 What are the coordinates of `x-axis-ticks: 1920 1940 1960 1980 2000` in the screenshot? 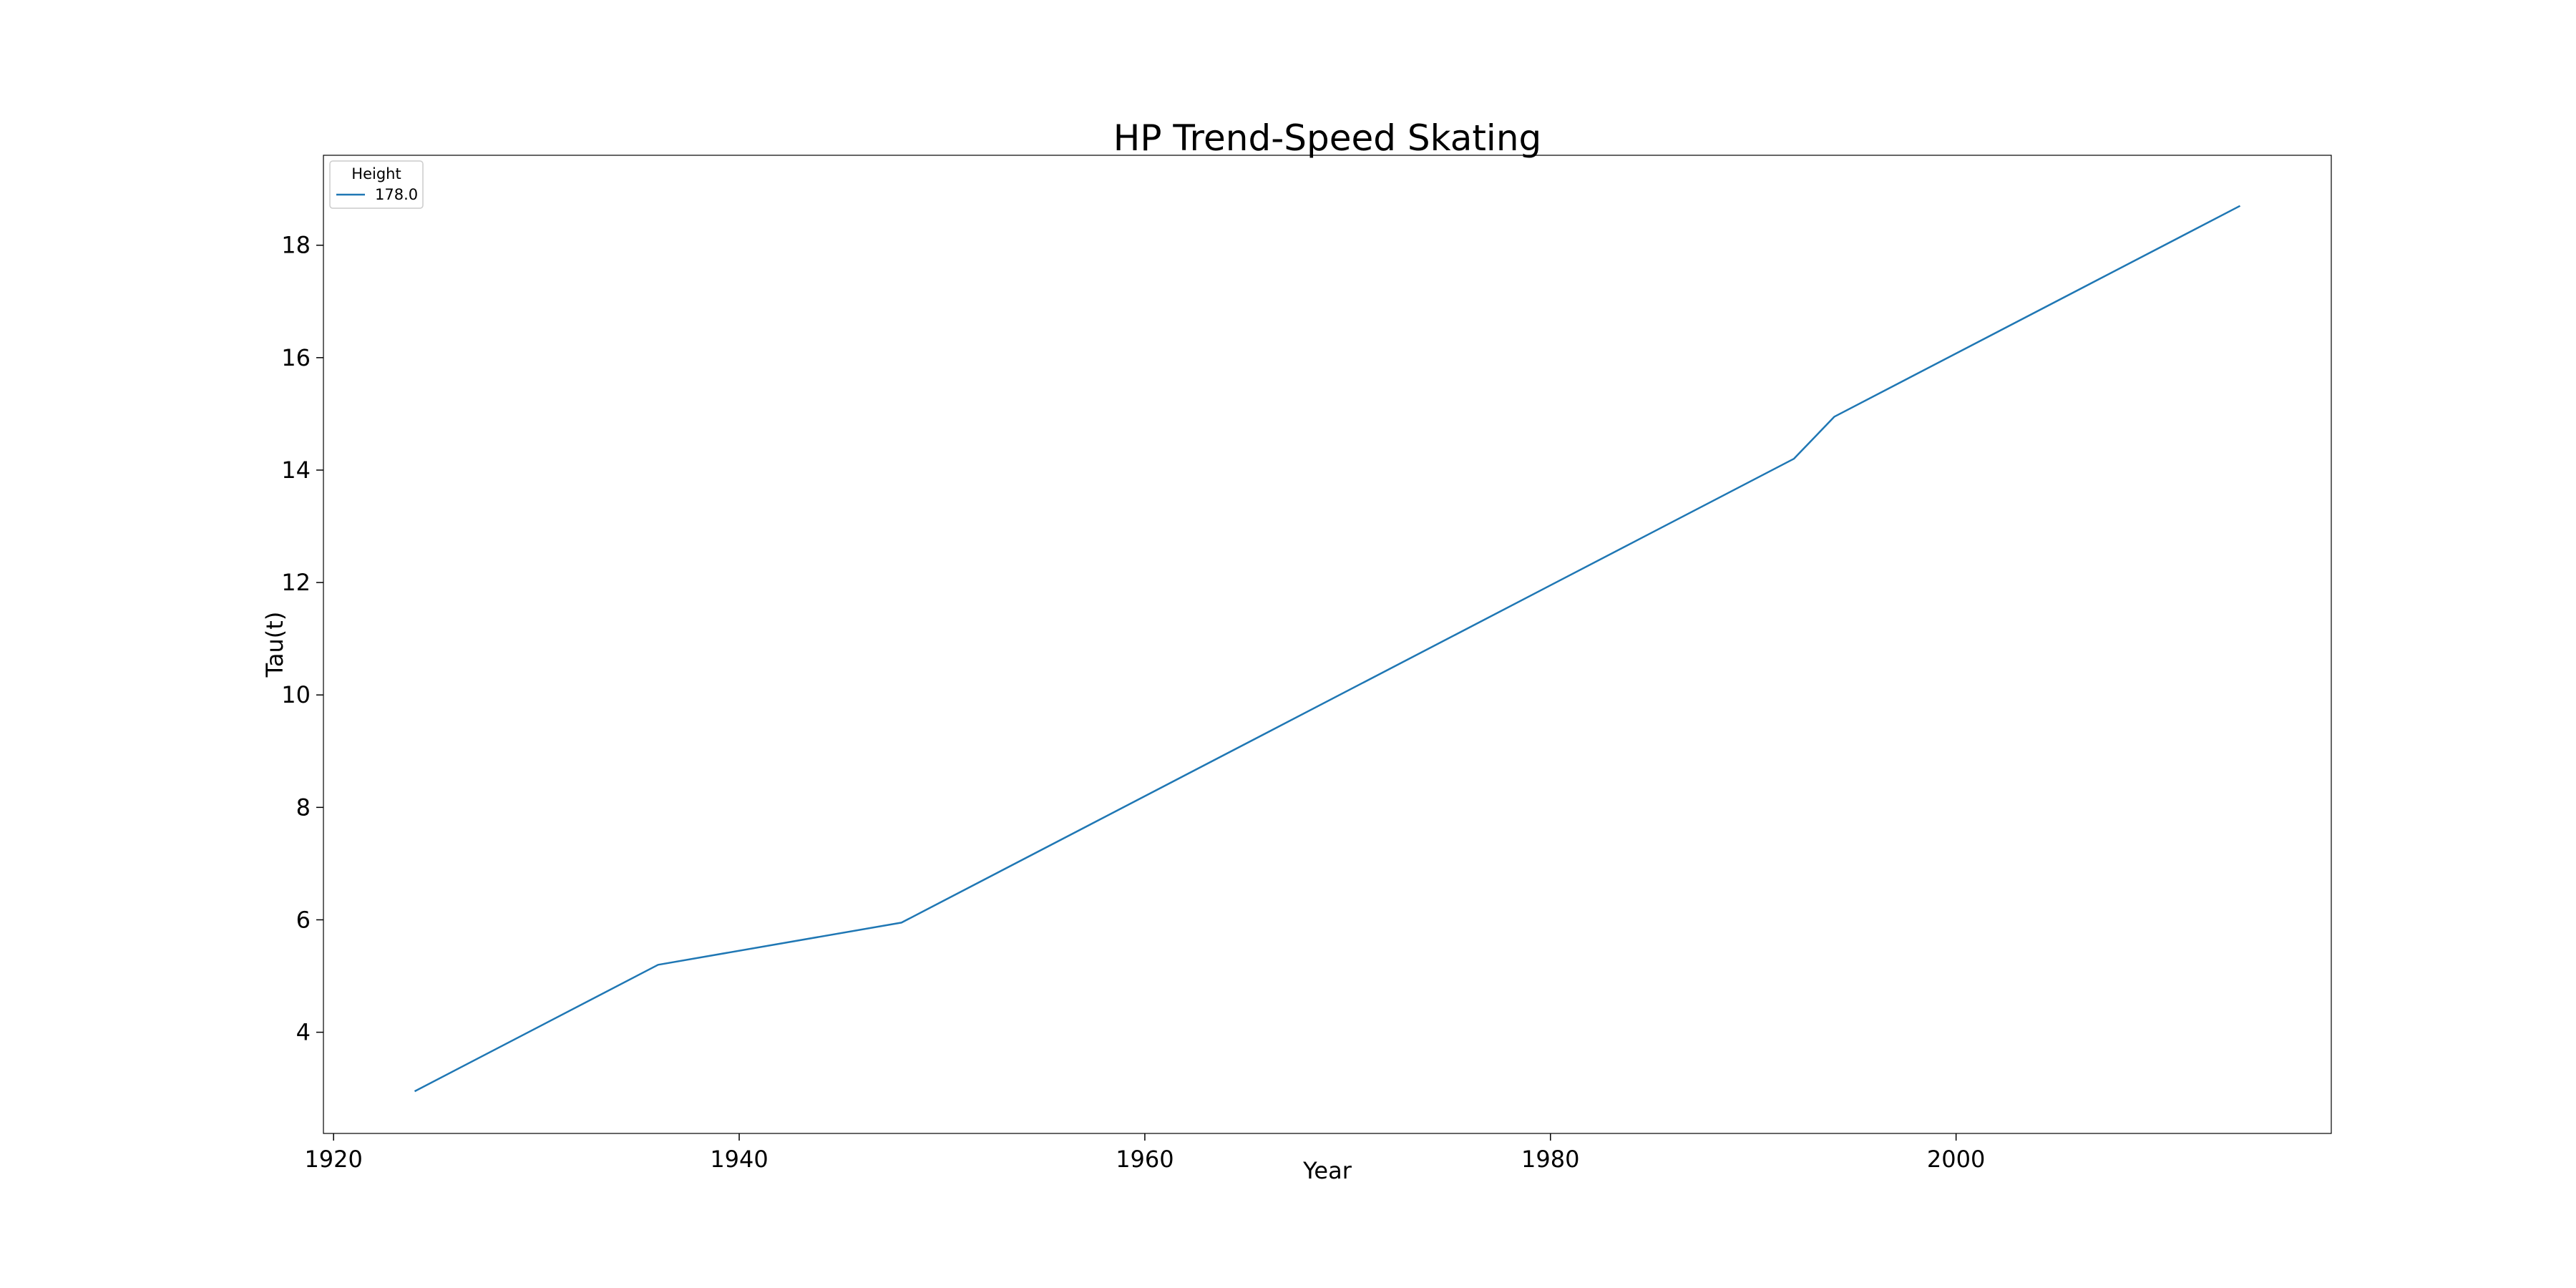 It's located at (1144, 1153).